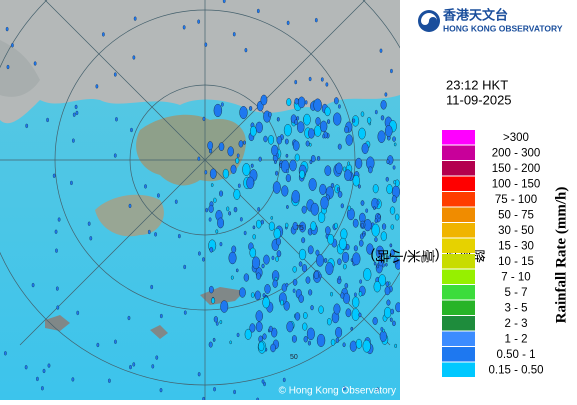  Describe the element at coordinates (515, 308) in the screenshot. I see `legend-label: 3 - 5` at that location.